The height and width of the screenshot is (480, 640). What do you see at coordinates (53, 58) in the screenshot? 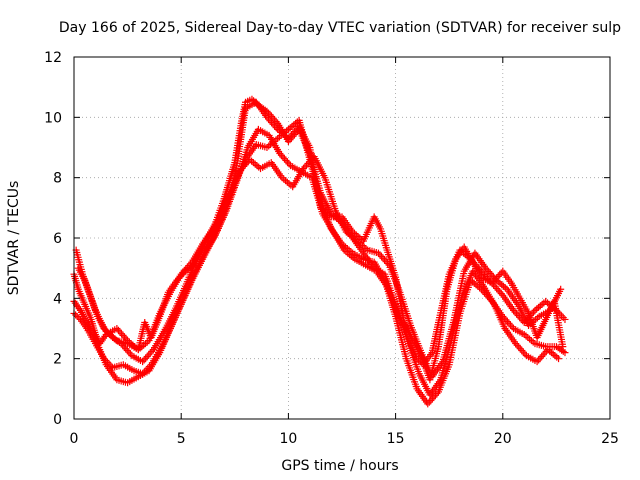
I see `y-tick-label: 12` at bounding box center [53, 58].